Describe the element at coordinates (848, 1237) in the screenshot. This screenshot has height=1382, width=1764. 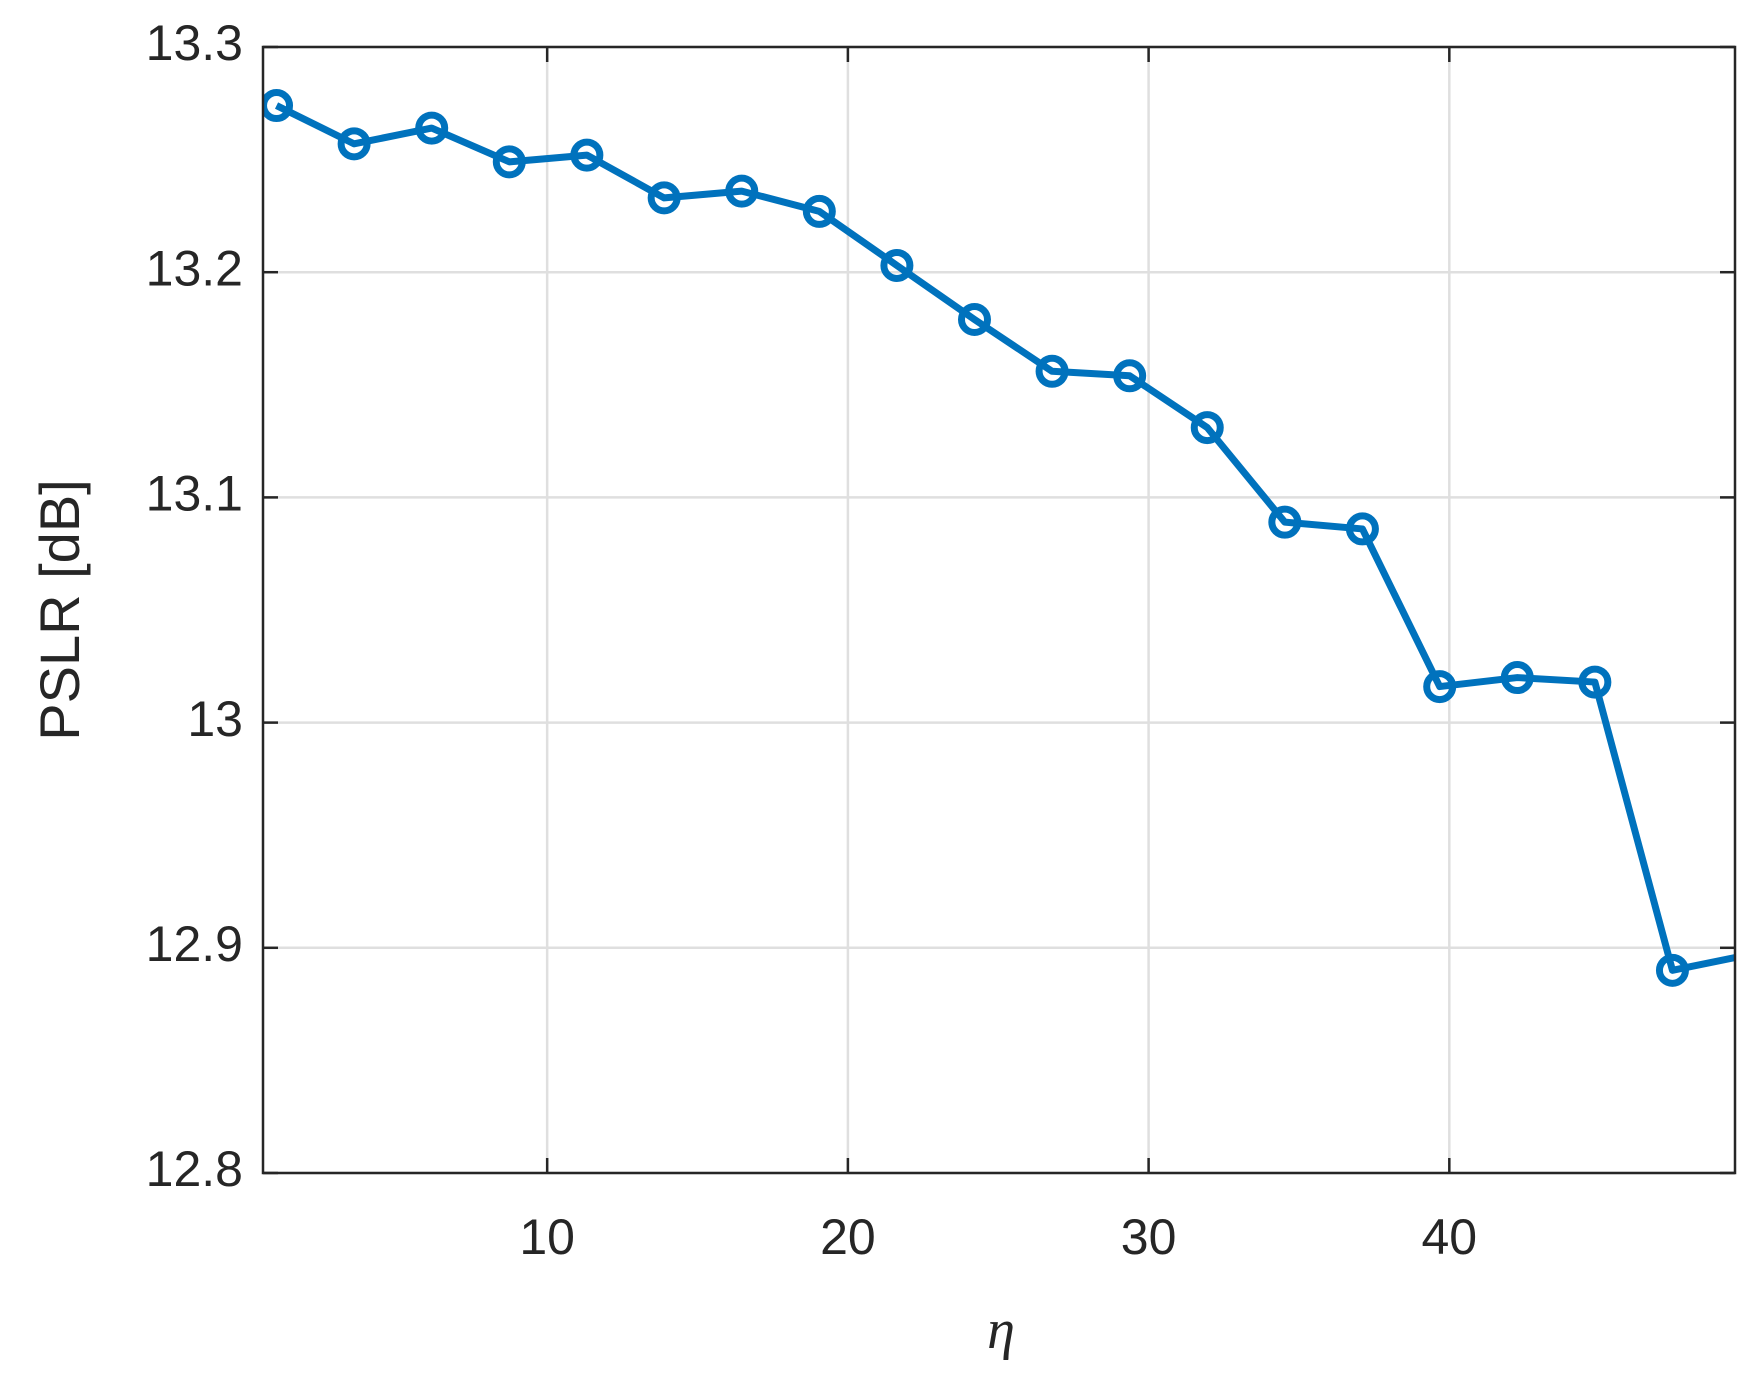
I see `x-tick-label: 20` at that location.